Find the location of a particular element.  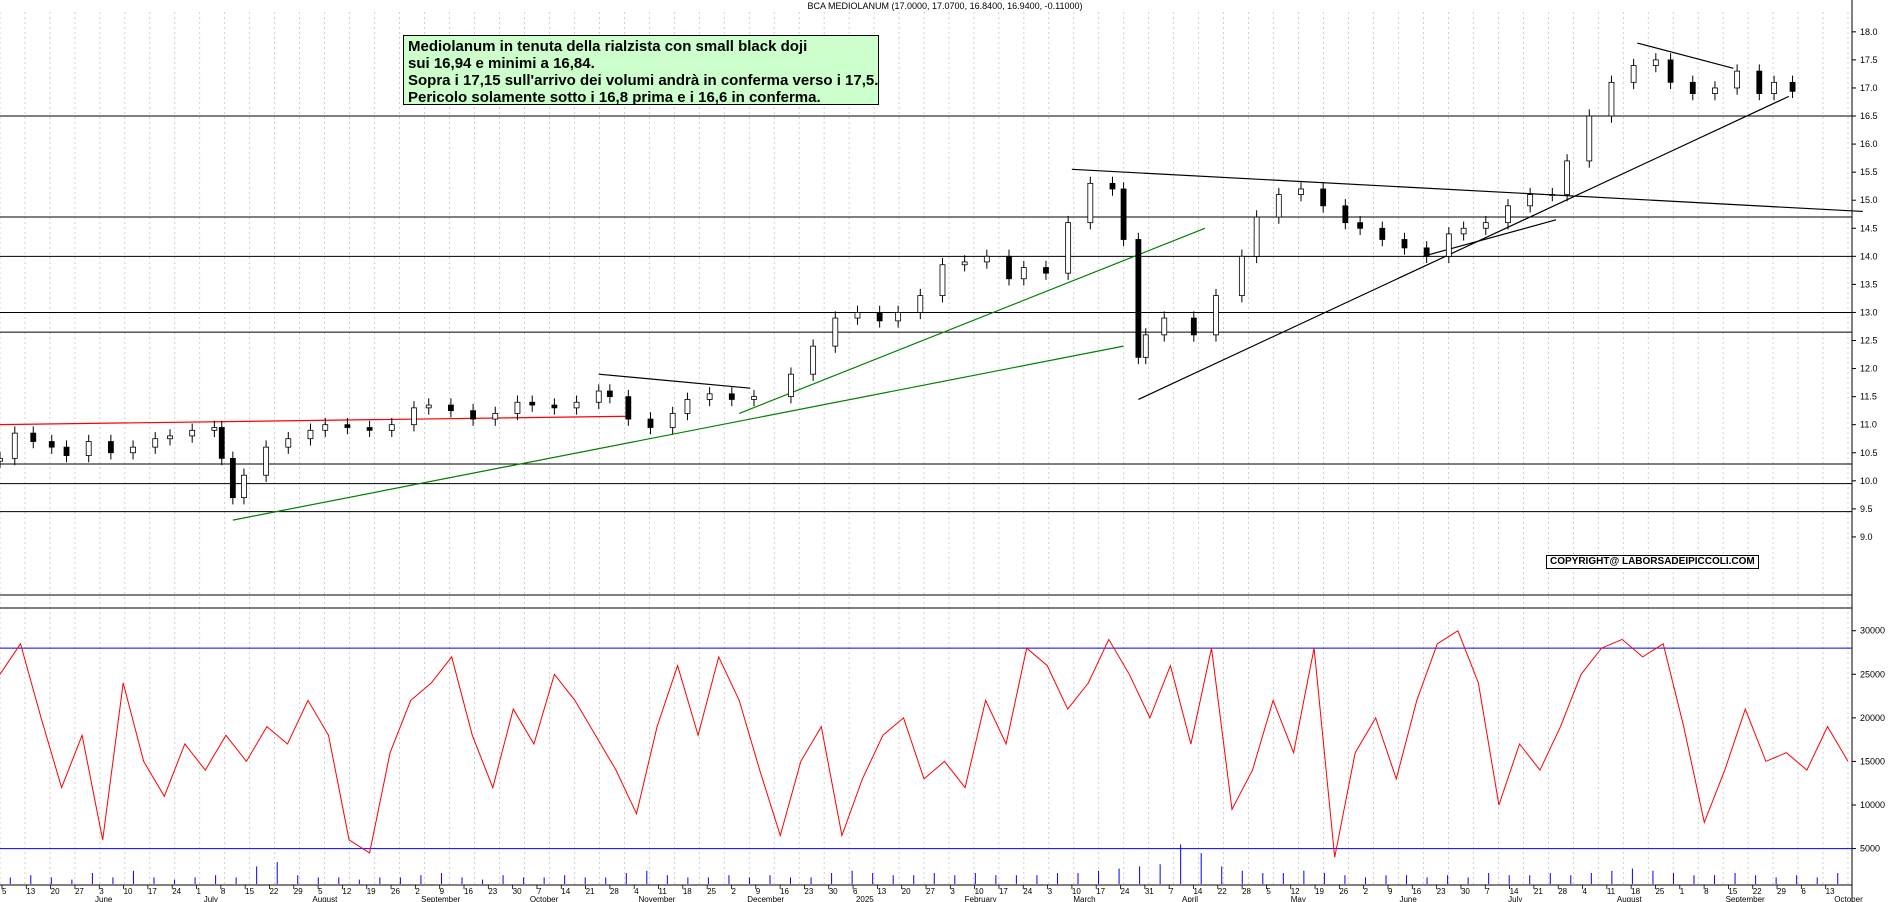

trendline-red is located at coordinates (314, 420).